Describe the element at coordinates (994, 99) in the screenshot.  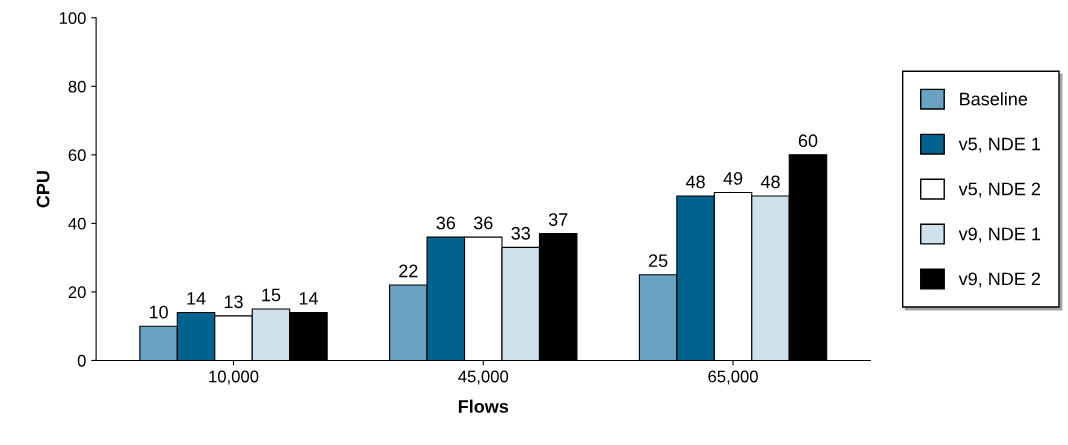
I see `legend-label: Baseline` at that location.